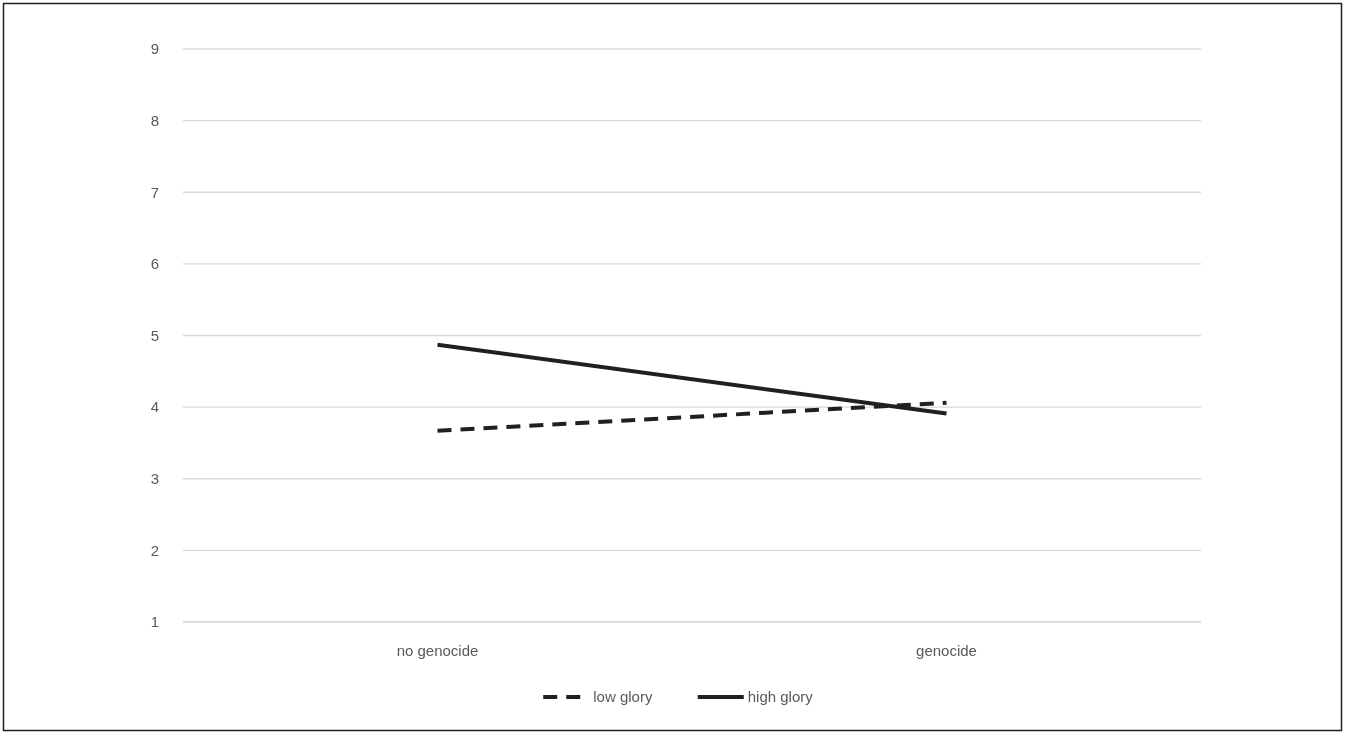  What do you see at coordinates (154, 335) in the screenshot?
I see `y-tick-label: 5` at bounding box center [154, 335].